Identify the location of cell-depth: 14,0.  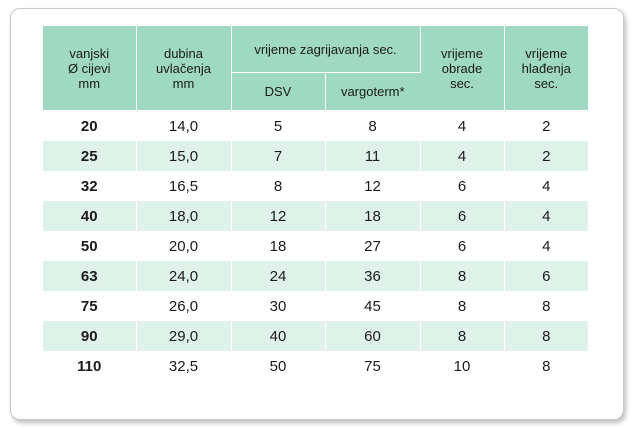
(184, 125).